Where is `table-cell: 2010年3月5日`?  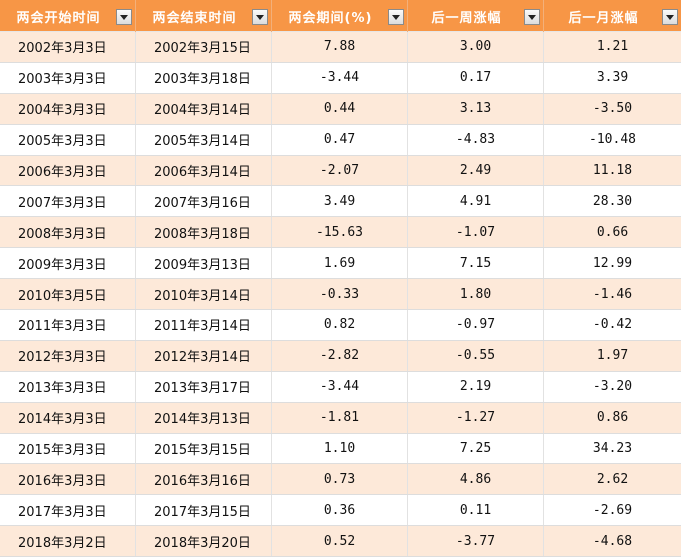 table-cell: 2010年3月5日 is located at coordinates (68, 294).